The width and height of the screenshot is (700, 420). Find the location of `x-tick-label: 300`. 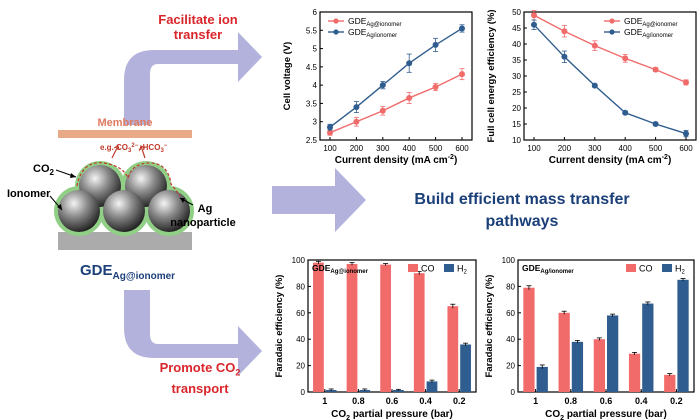

x-tick-label: 300 is located at coordinates (383, 148).